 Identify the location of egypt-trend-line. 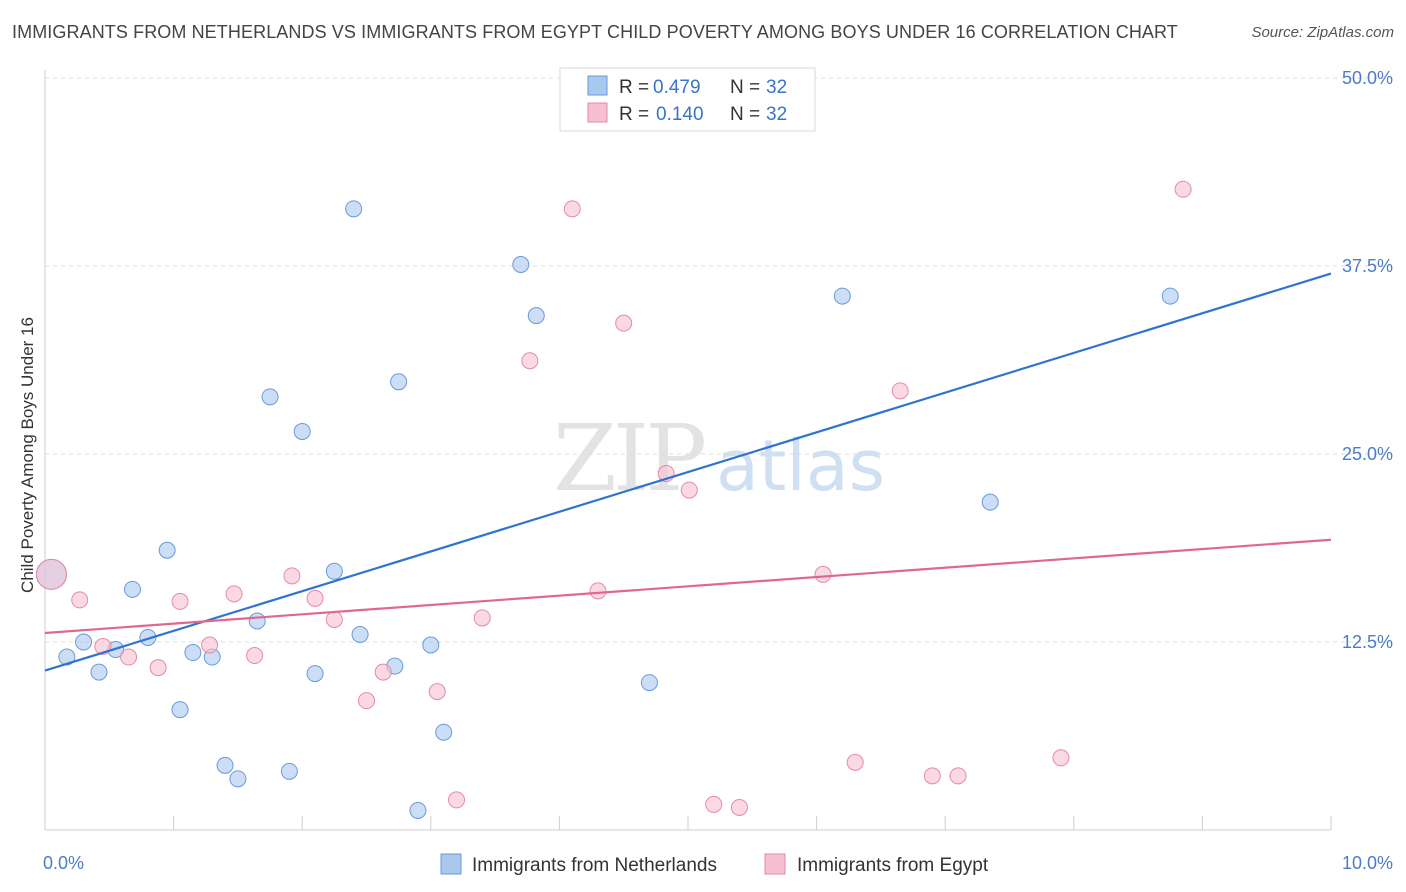
(688, 586).